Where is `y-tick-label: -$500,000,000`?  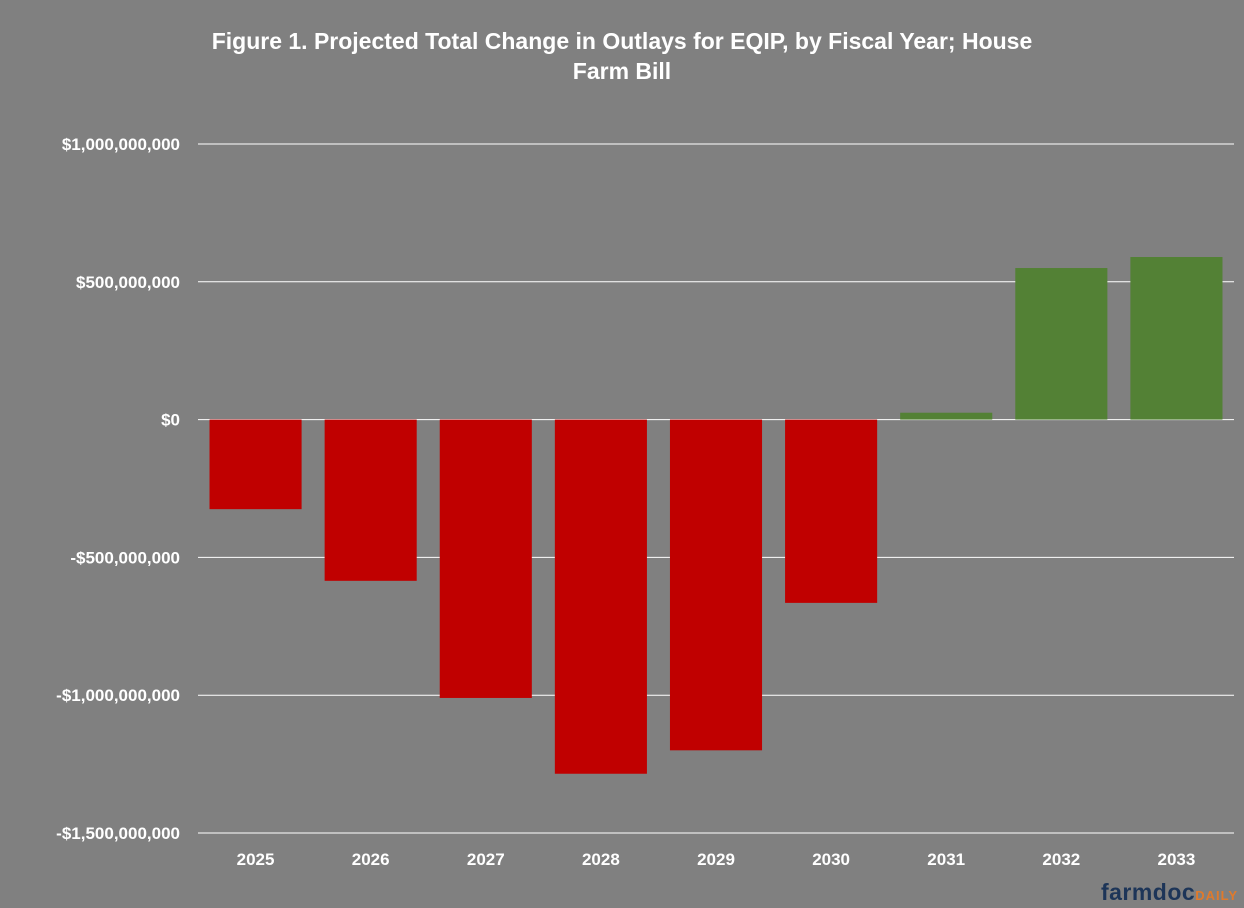
y-tick-label: -$500,000,000 is located at coordinates (125, 557).